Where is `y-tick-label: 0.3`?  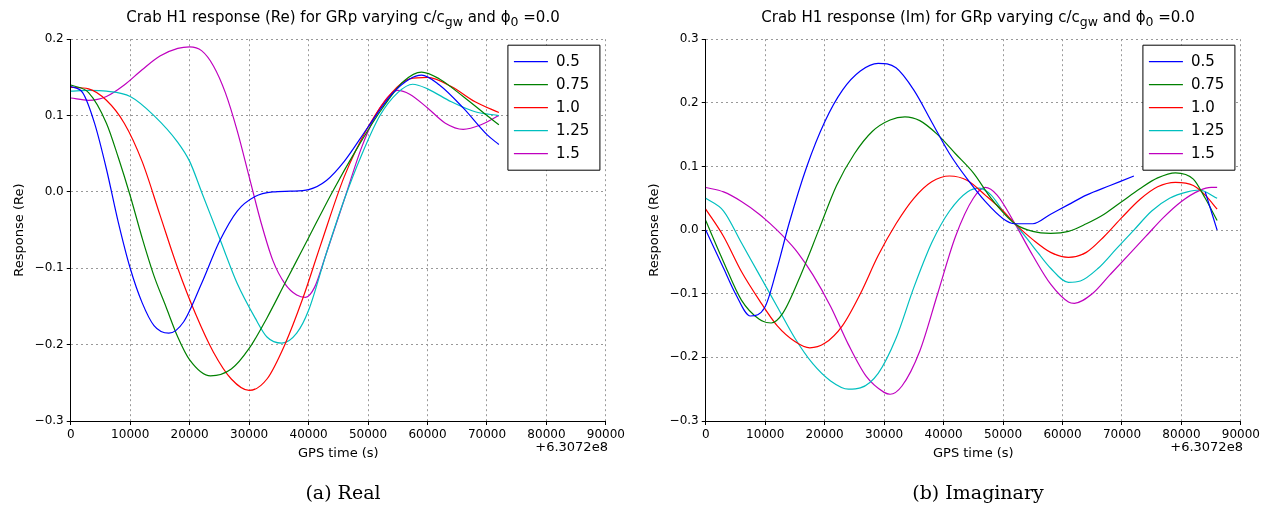
y-tick-label: 0.3 is located at coordinates (689, 38).